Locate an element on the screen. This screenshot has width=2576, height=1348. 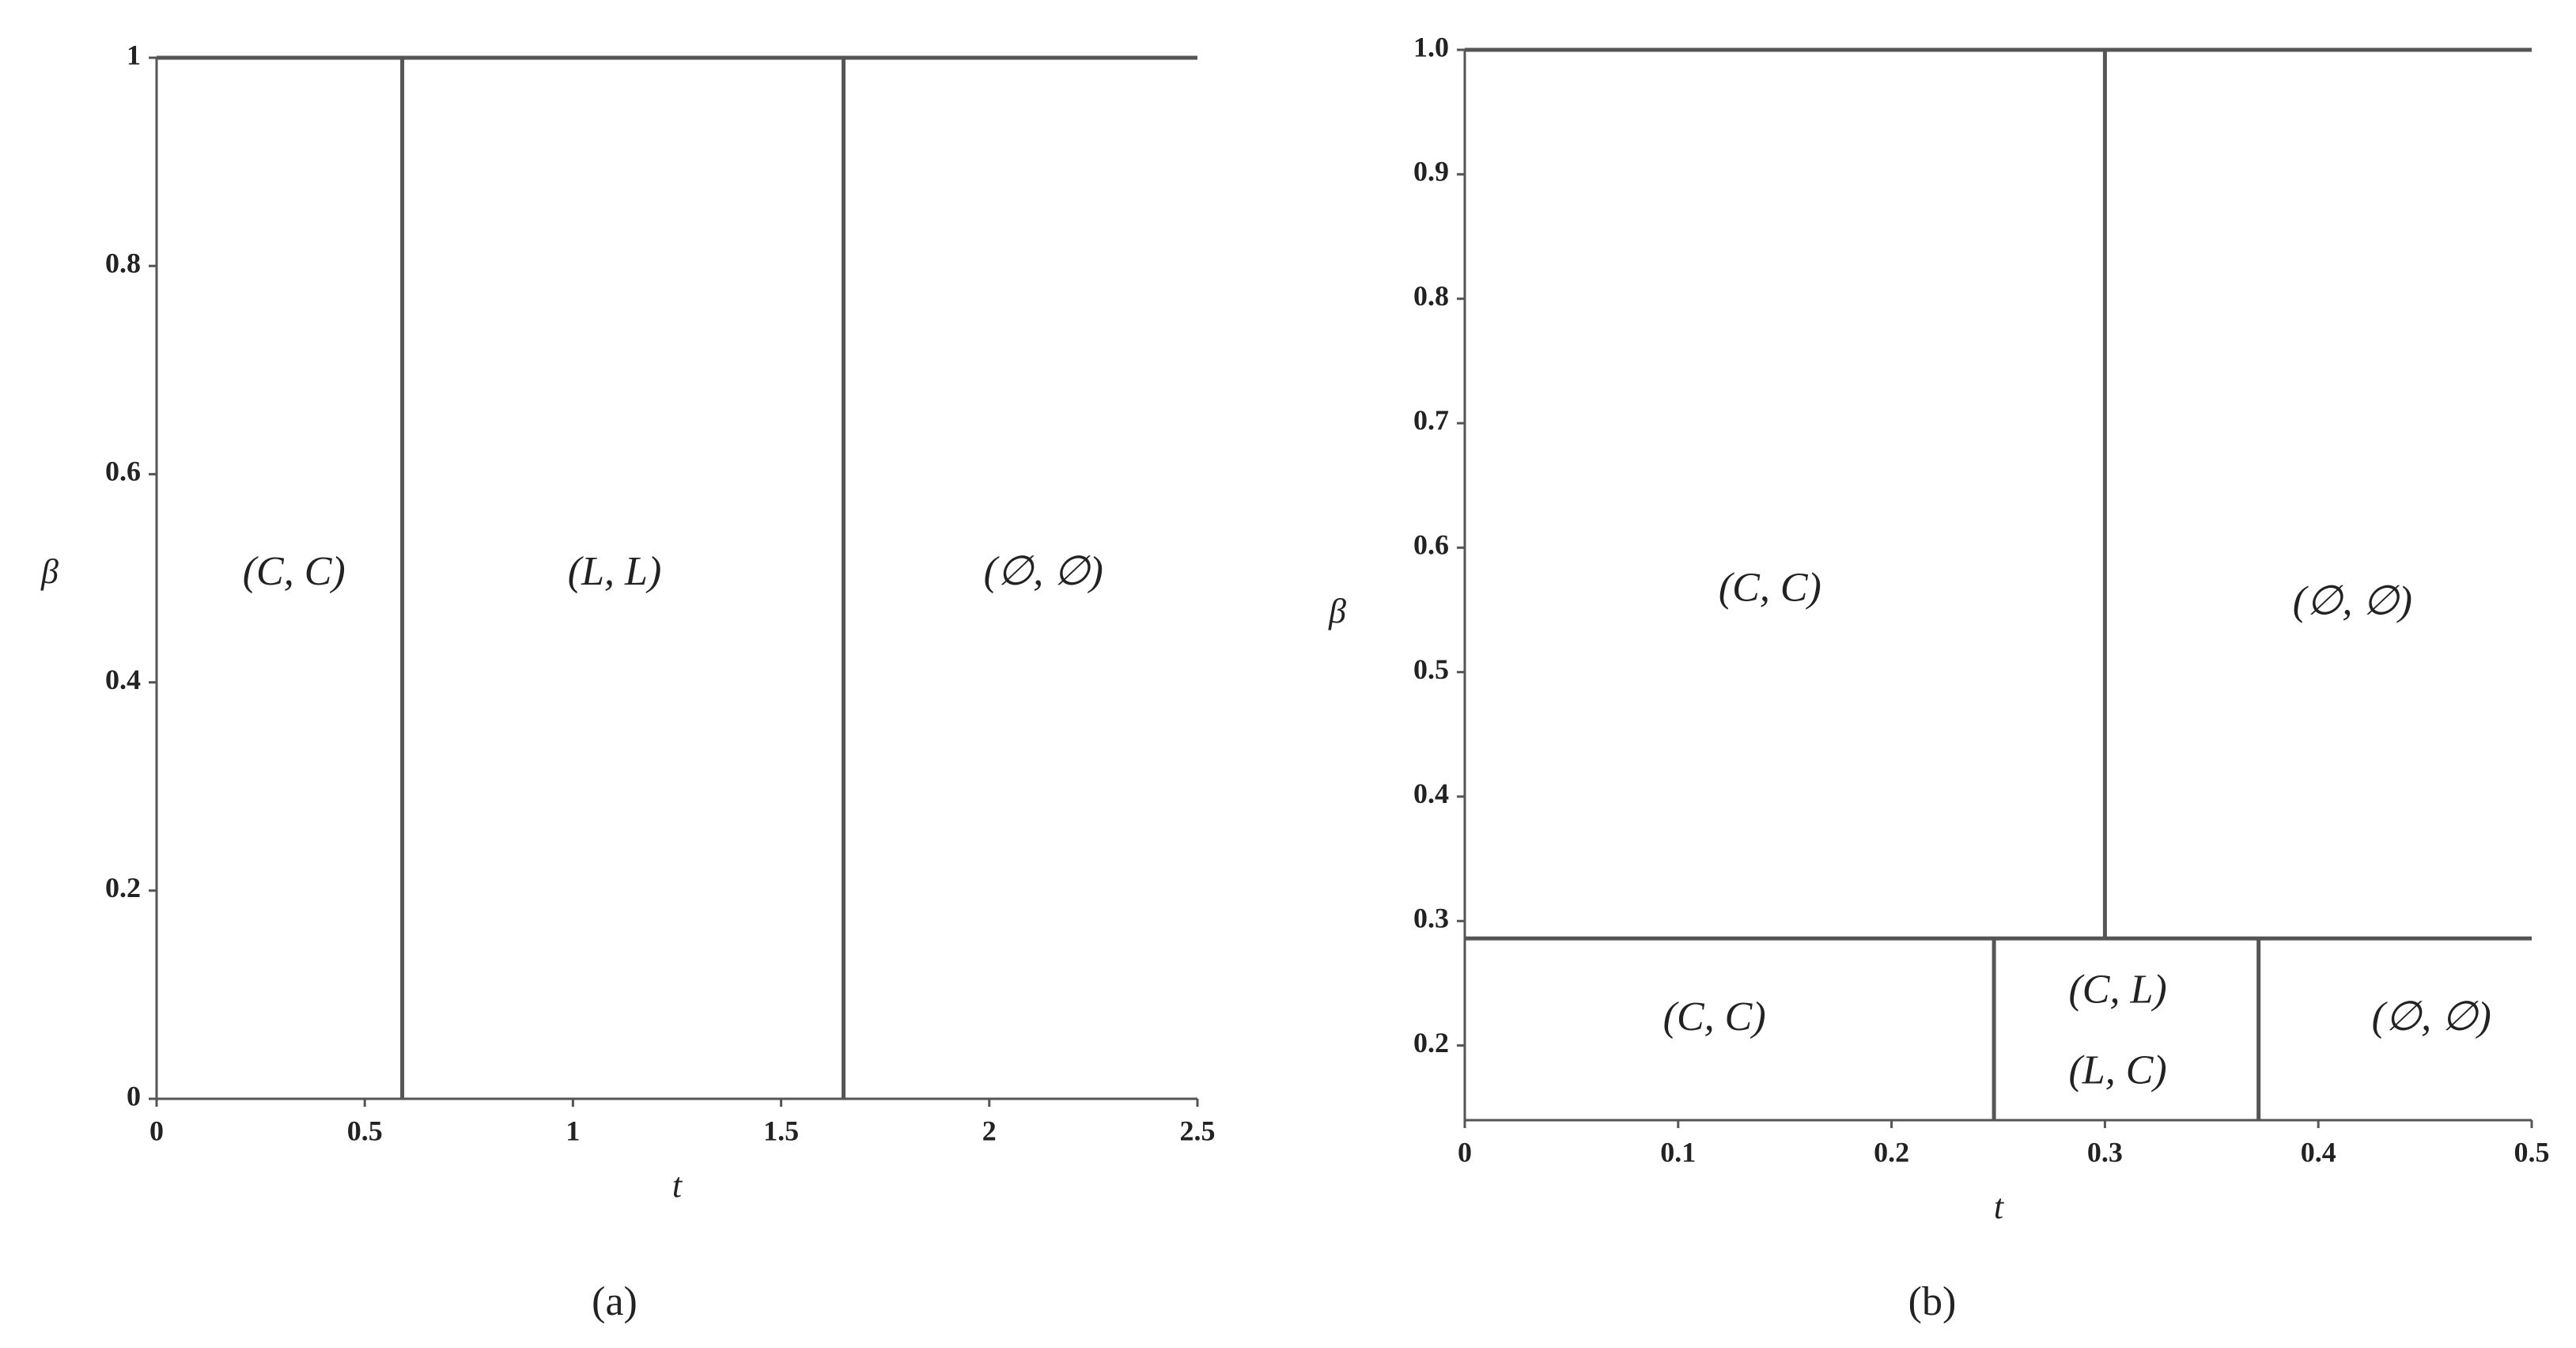
region-label: (L, L) is located at coordinates (615, 571).